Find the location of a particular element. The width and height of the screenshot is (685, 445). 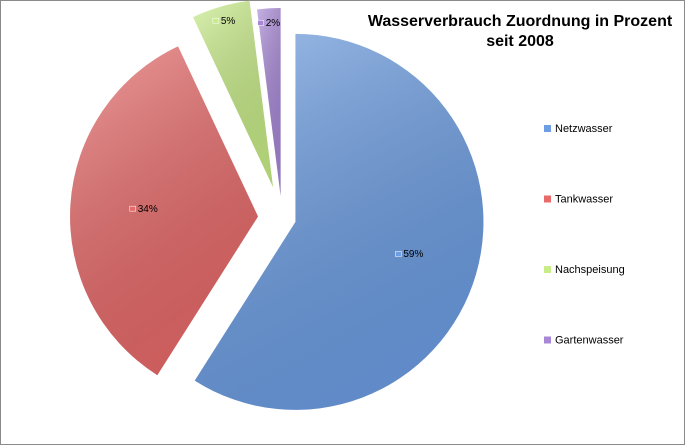

legend-label: Nachspeisung is located at coordinates (590, 270).